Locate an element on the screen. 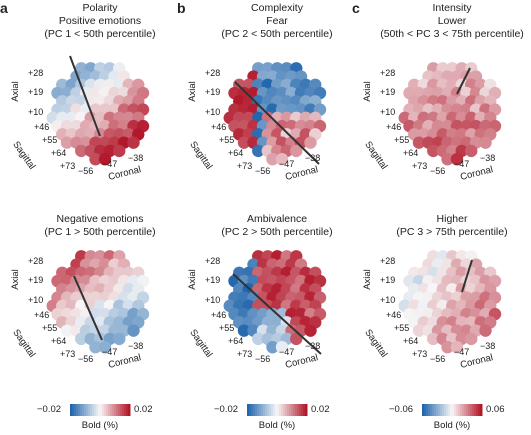  percentile-title: (50th < PC 3 < 75th percentile) is located at coordinates (452, 34).